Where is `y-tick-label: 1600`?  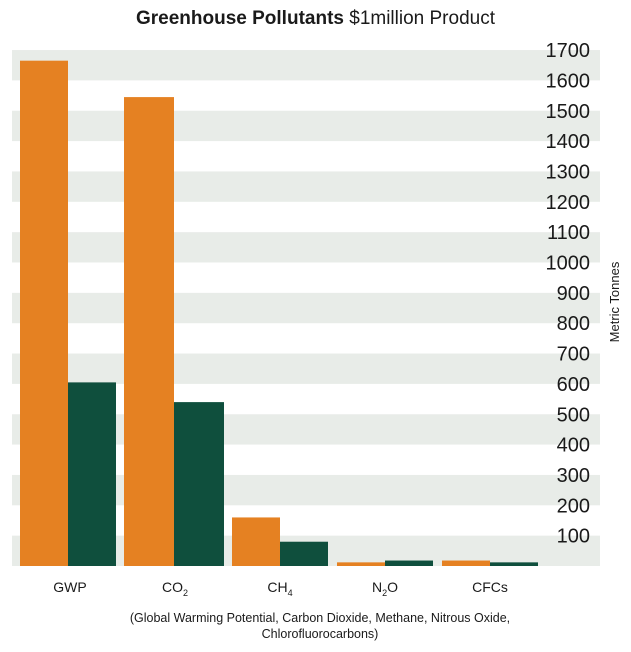
y-tick-label: 1600 is located at coordinates (568, 81).